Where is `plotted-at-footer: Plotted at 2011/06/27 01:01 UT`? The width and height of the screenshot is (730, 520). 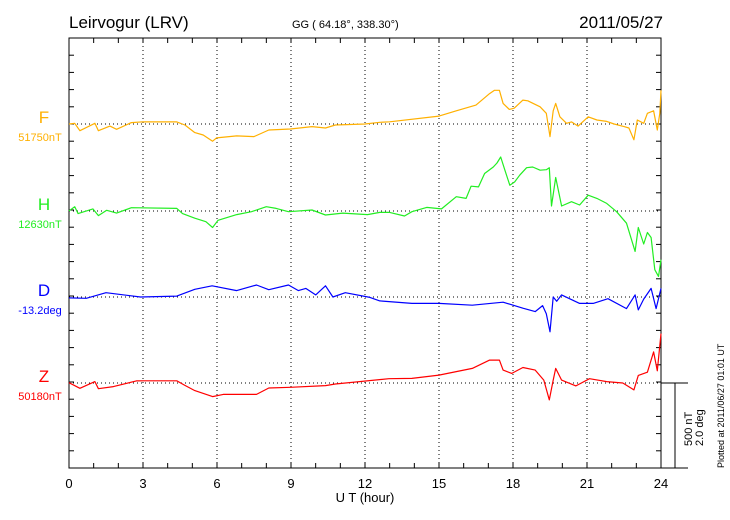 plotted-at-footer: Plotted at 2011/06/27 01:01 UT is located at coordinates (721, 405).